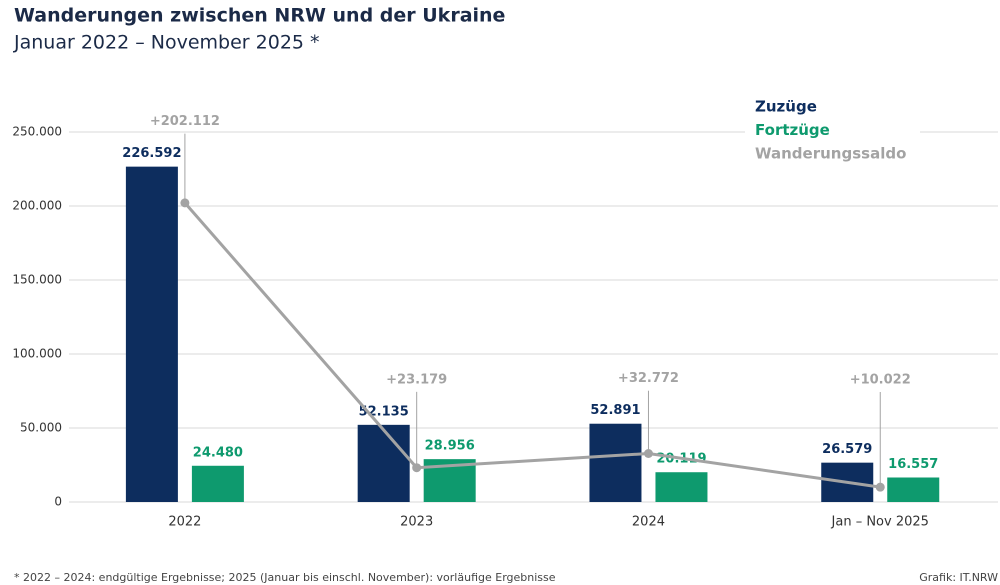 The image size is (1000, 585). I want to click on y-tick-label: 0, so click(58, 502).